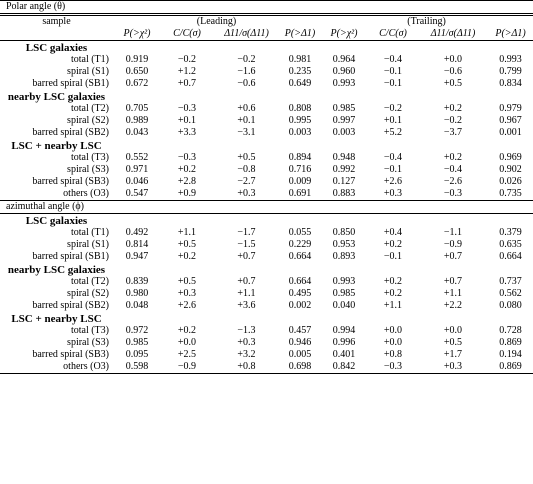 The width and height of the screenshot is (533, 484). Describe the element at coordinates (393, 132) in the screenshot. I see `table-cell: +5.2` at that location.